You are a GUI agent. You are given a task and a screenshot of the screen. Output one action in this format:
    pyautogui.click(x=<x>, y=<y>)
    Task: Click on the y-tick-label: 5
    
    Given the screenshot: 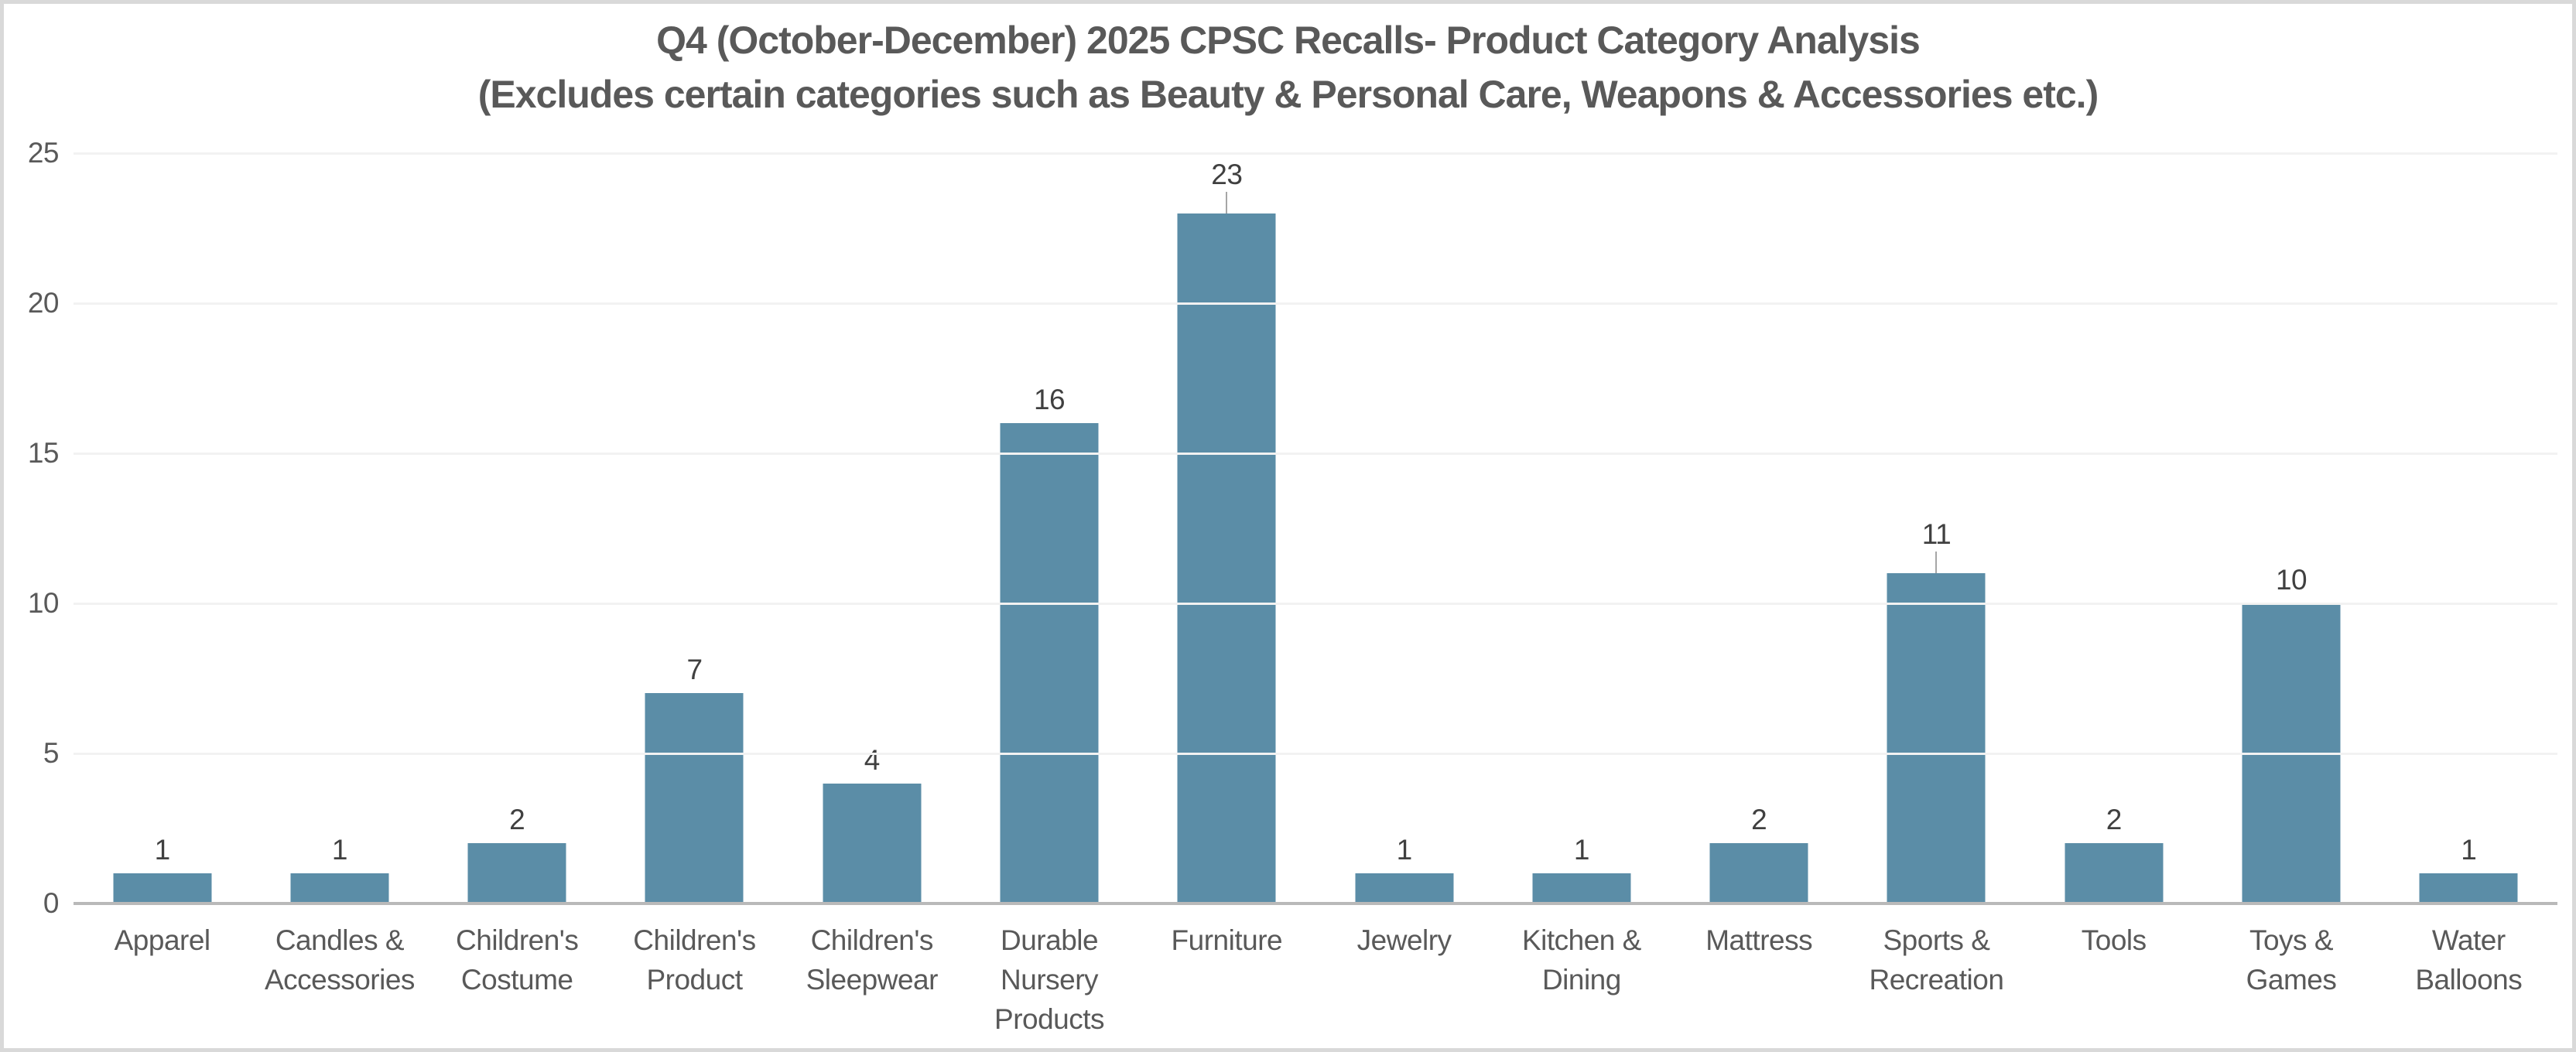 What is the action you would take?
    pyautogui.click(x=52, y=753)
    